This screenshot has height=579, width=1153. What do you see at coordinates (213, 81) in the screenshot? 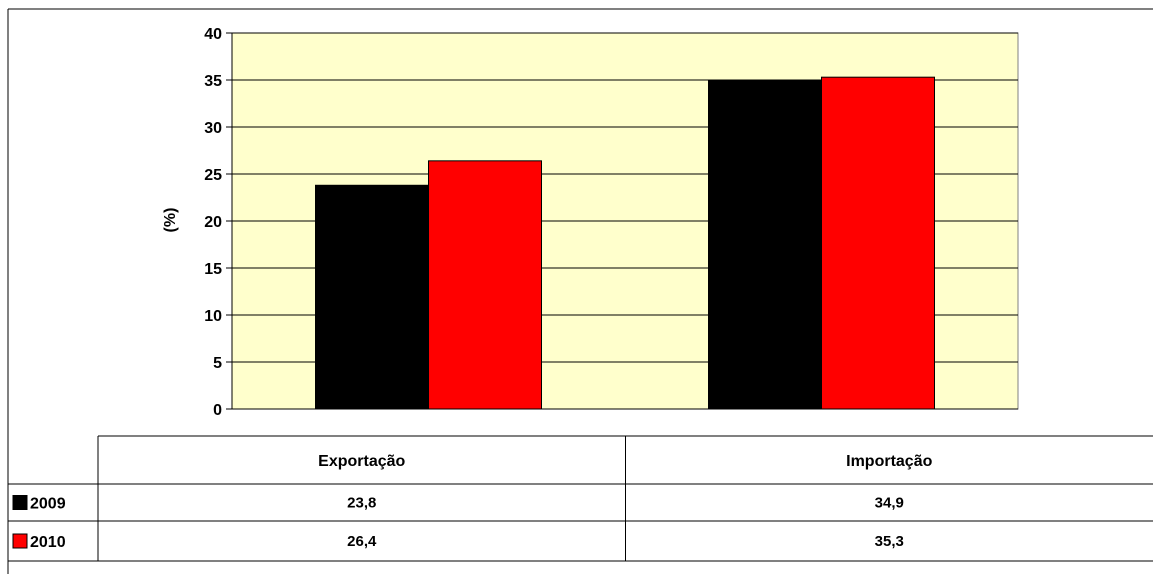
I see `y-tick-label: 35` at bounding box center [213, 81].